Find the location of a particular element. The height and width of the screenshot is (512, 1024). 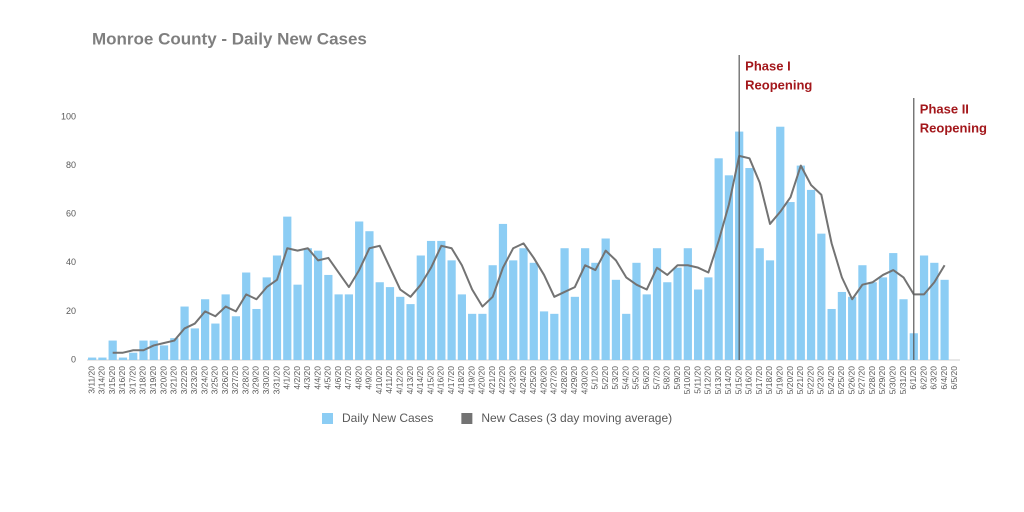

x-tick-label: 4/6/20 is located at coordinates (338, 378).